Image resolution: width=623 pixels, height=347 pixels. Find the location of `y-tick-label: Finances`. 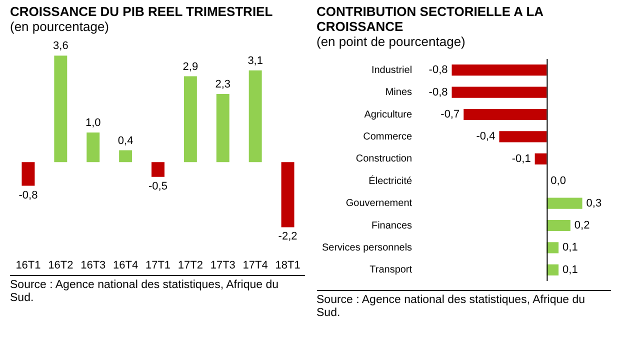

y-tick-label: Finances is located at coordinates (391, 226).